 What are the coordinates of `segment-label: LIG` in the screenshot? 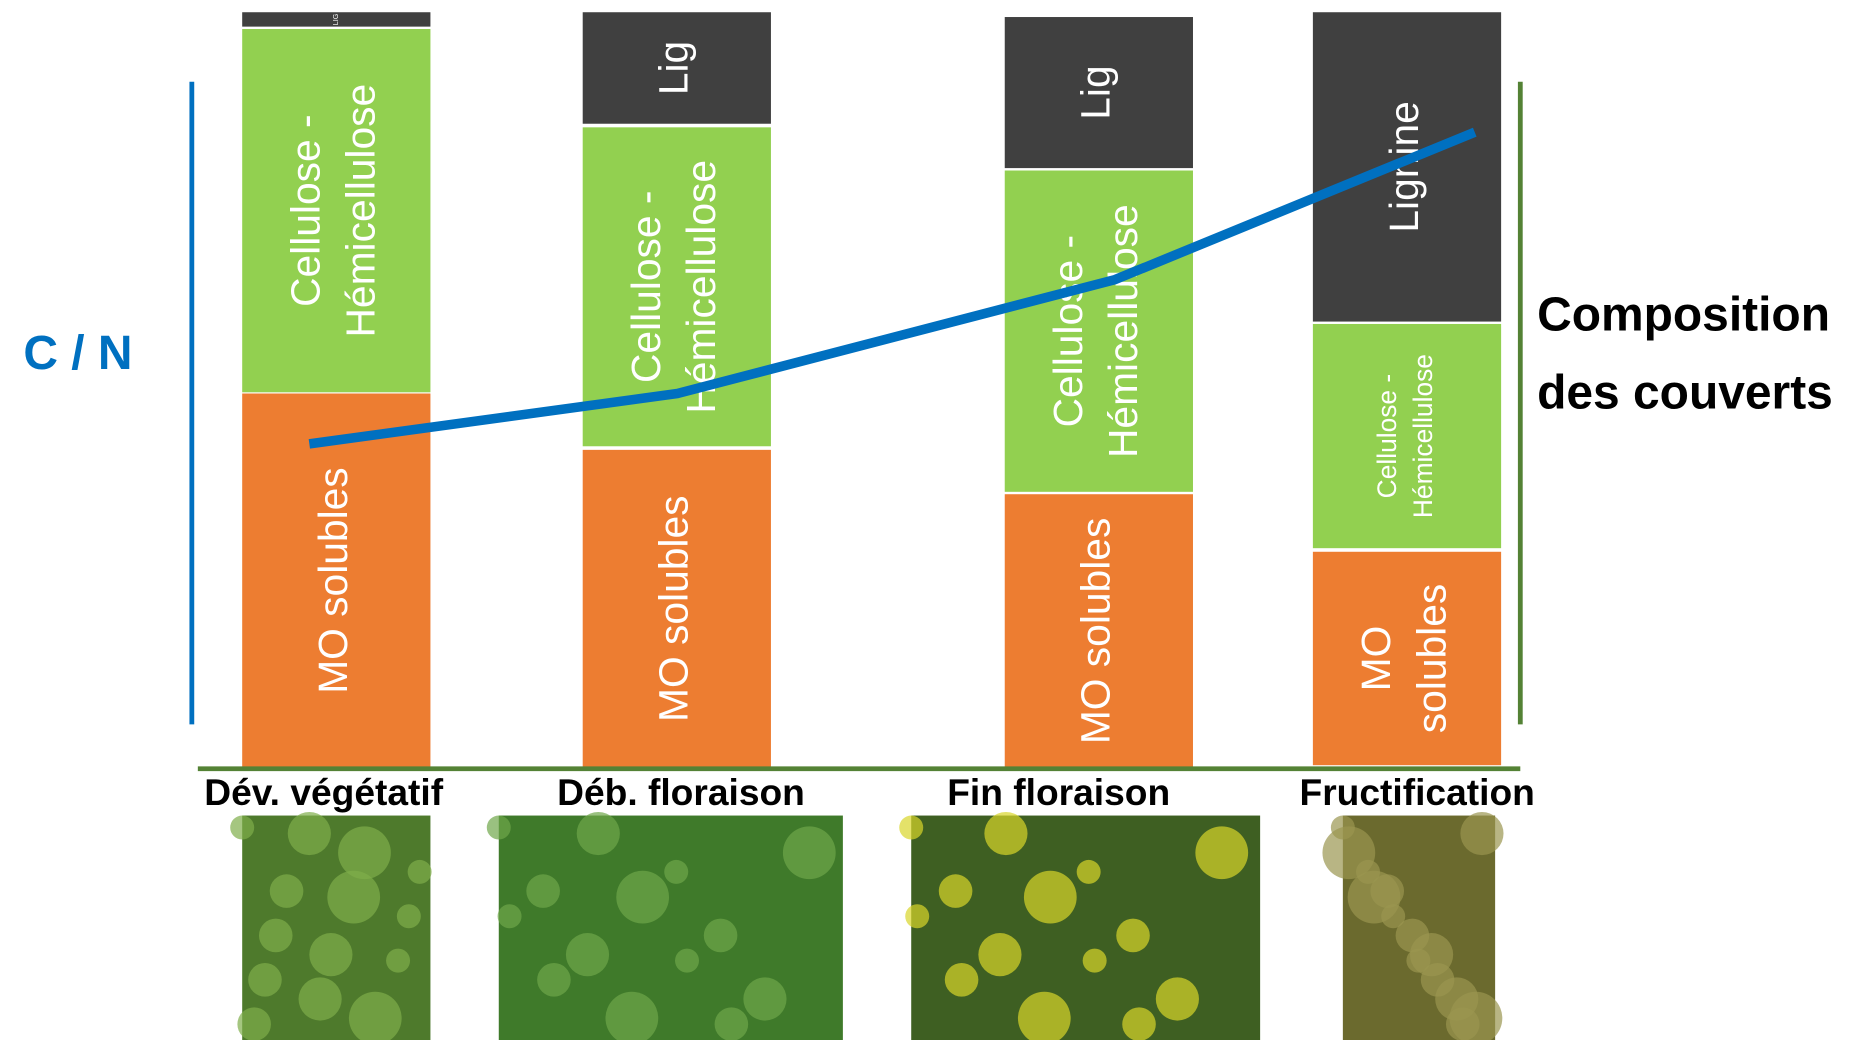 It's located at (335, 19).